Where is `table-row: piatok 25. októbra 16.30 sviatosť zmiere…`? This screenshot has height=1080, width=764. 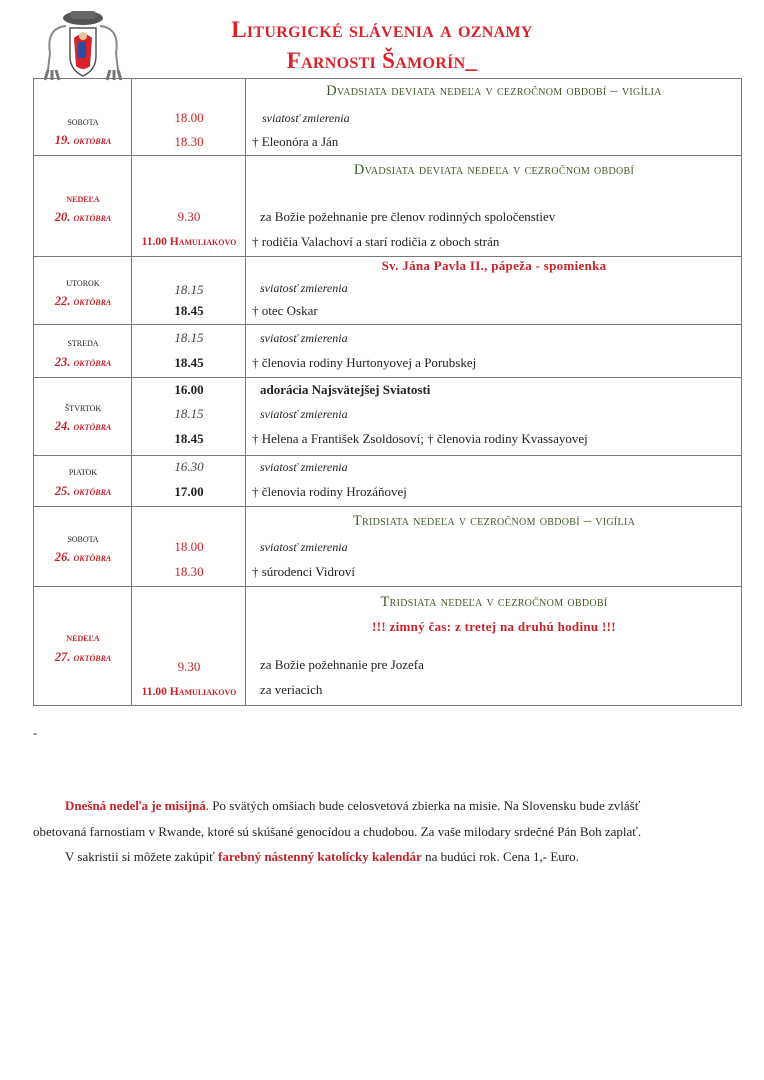 table-row: piatok 25. októbra 16.30 sviatosť zmiere… is located at coordinates (387, 481).